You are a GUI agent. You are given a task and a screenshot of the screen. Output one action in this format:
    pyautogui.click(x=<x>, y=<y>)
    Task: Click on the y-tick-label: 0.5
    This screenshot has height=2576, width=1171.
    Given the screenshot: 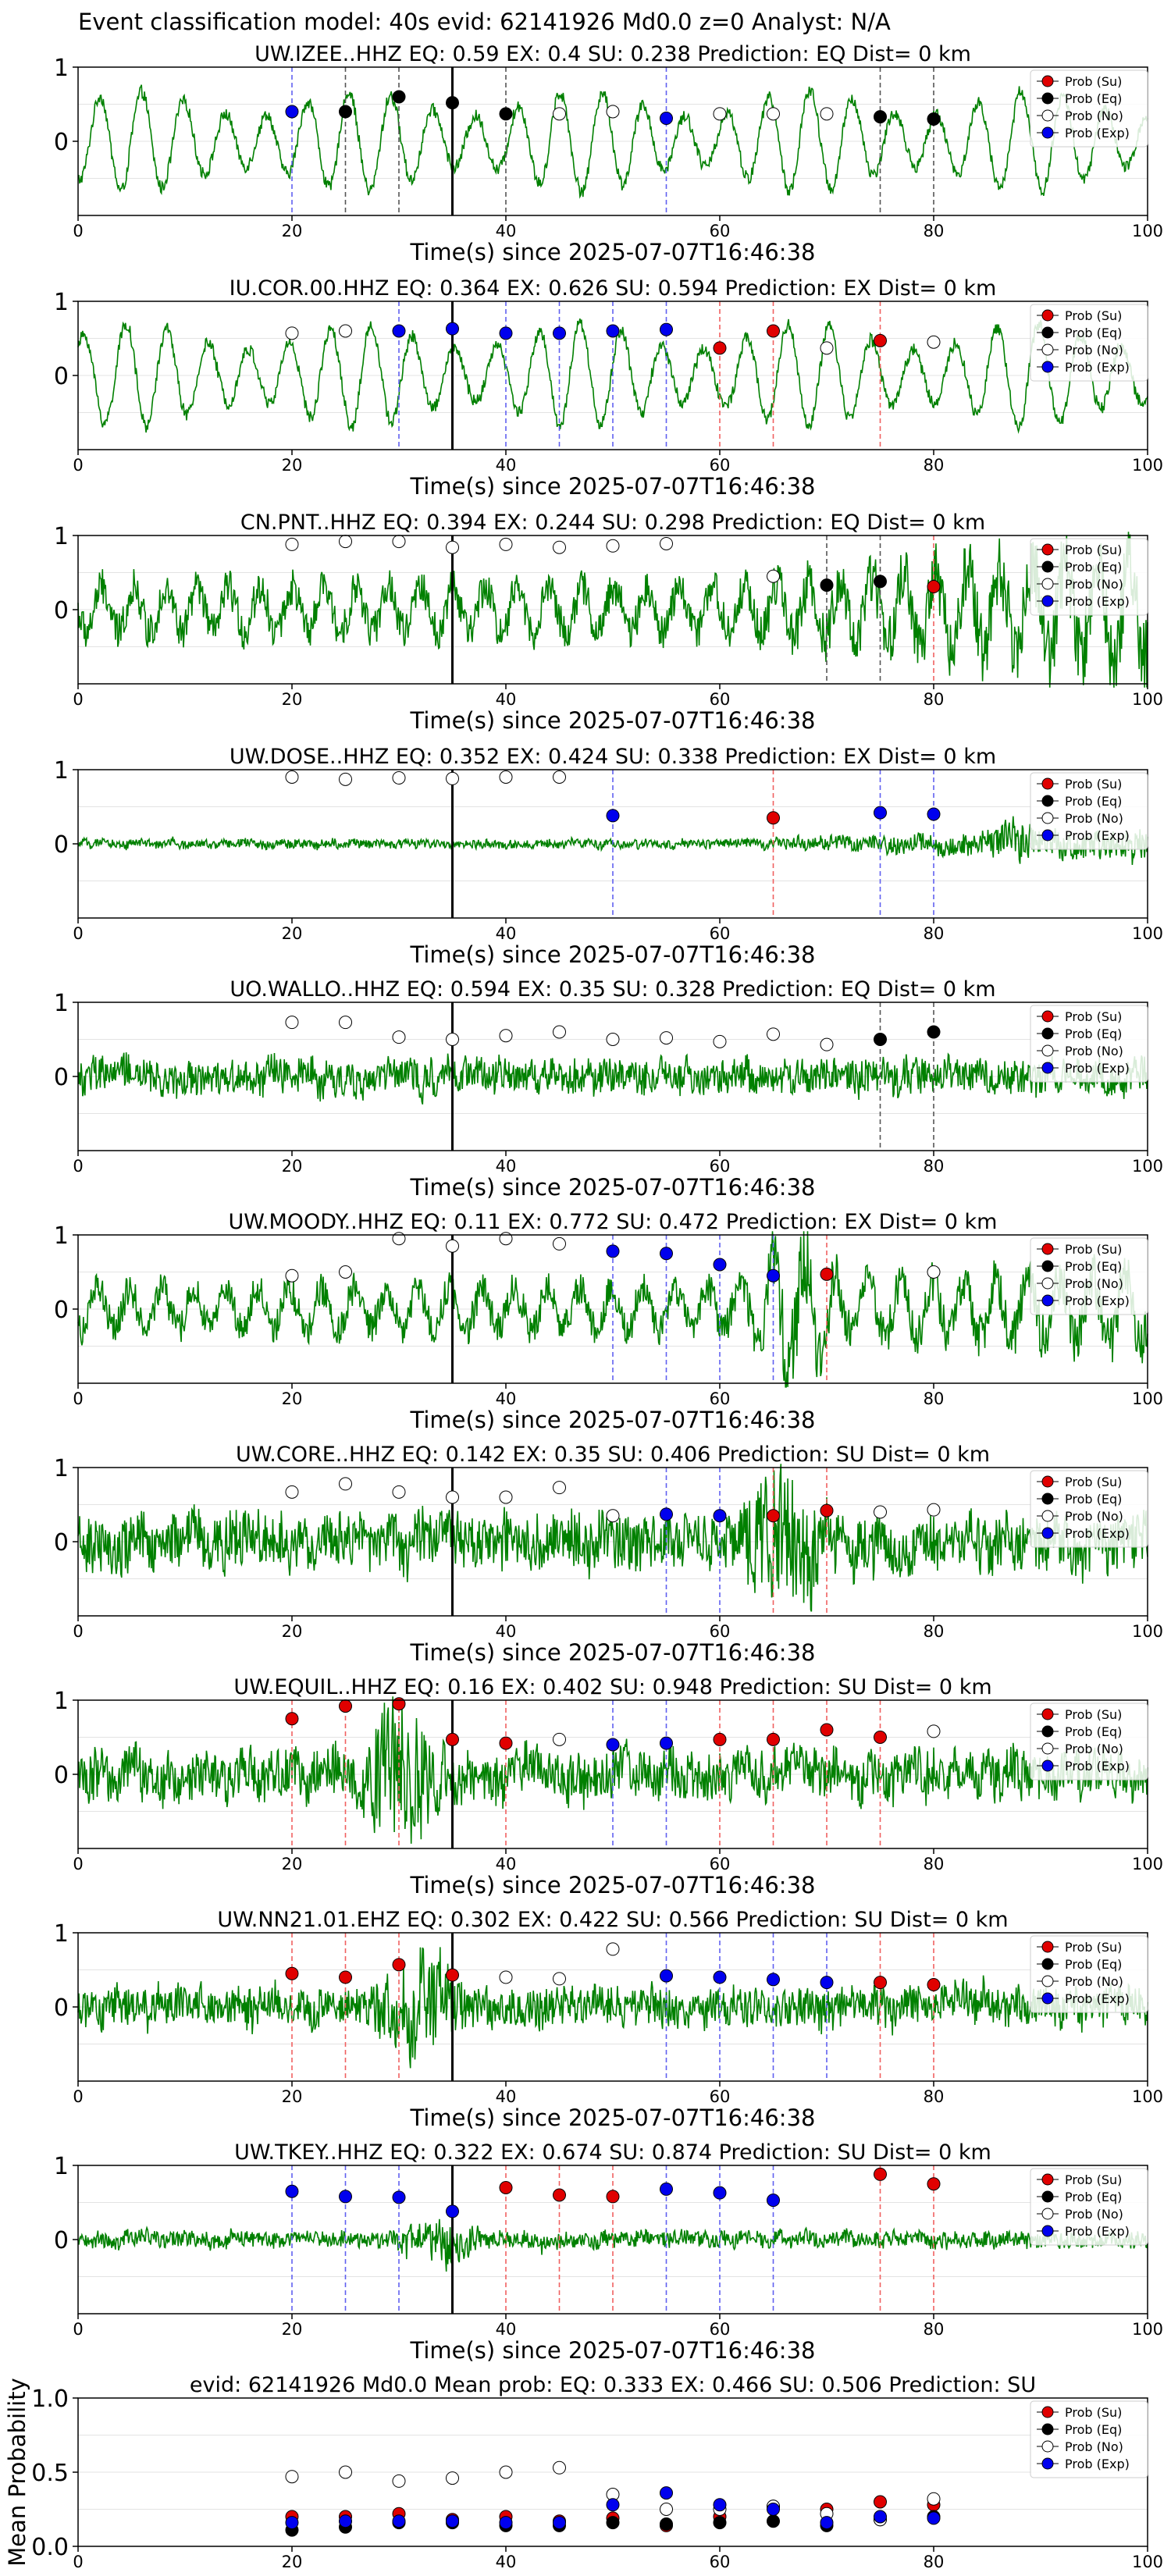 What is the action you would take?
    pyautogui.click(x=50, y=2473)
    